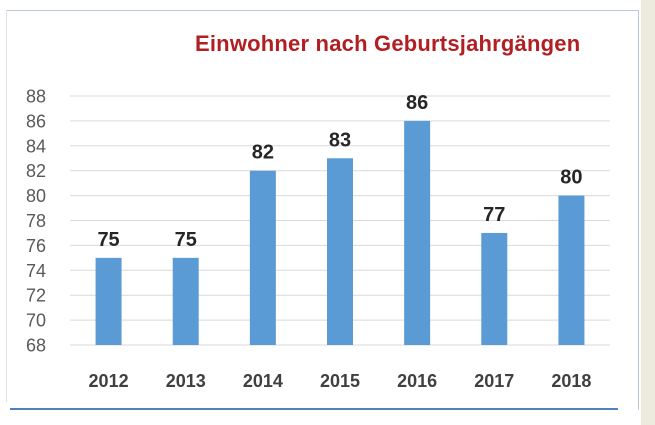 Image resolution: width=655 pixels, height=425 pixels. I want to click on x-tick-label-2013: 2013, so click(186, 381).